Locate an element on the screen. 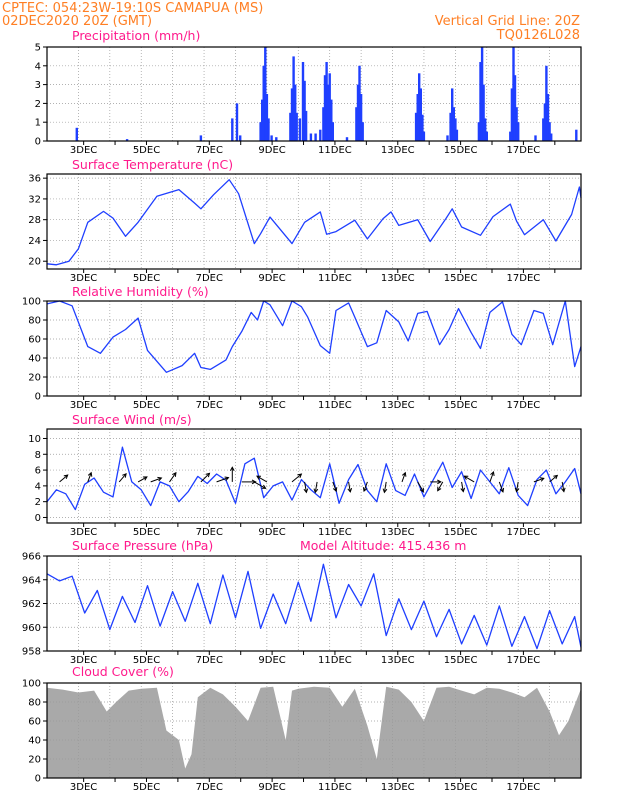  wind-xtick-label: 17DEC is located at coordinates (524, 532).